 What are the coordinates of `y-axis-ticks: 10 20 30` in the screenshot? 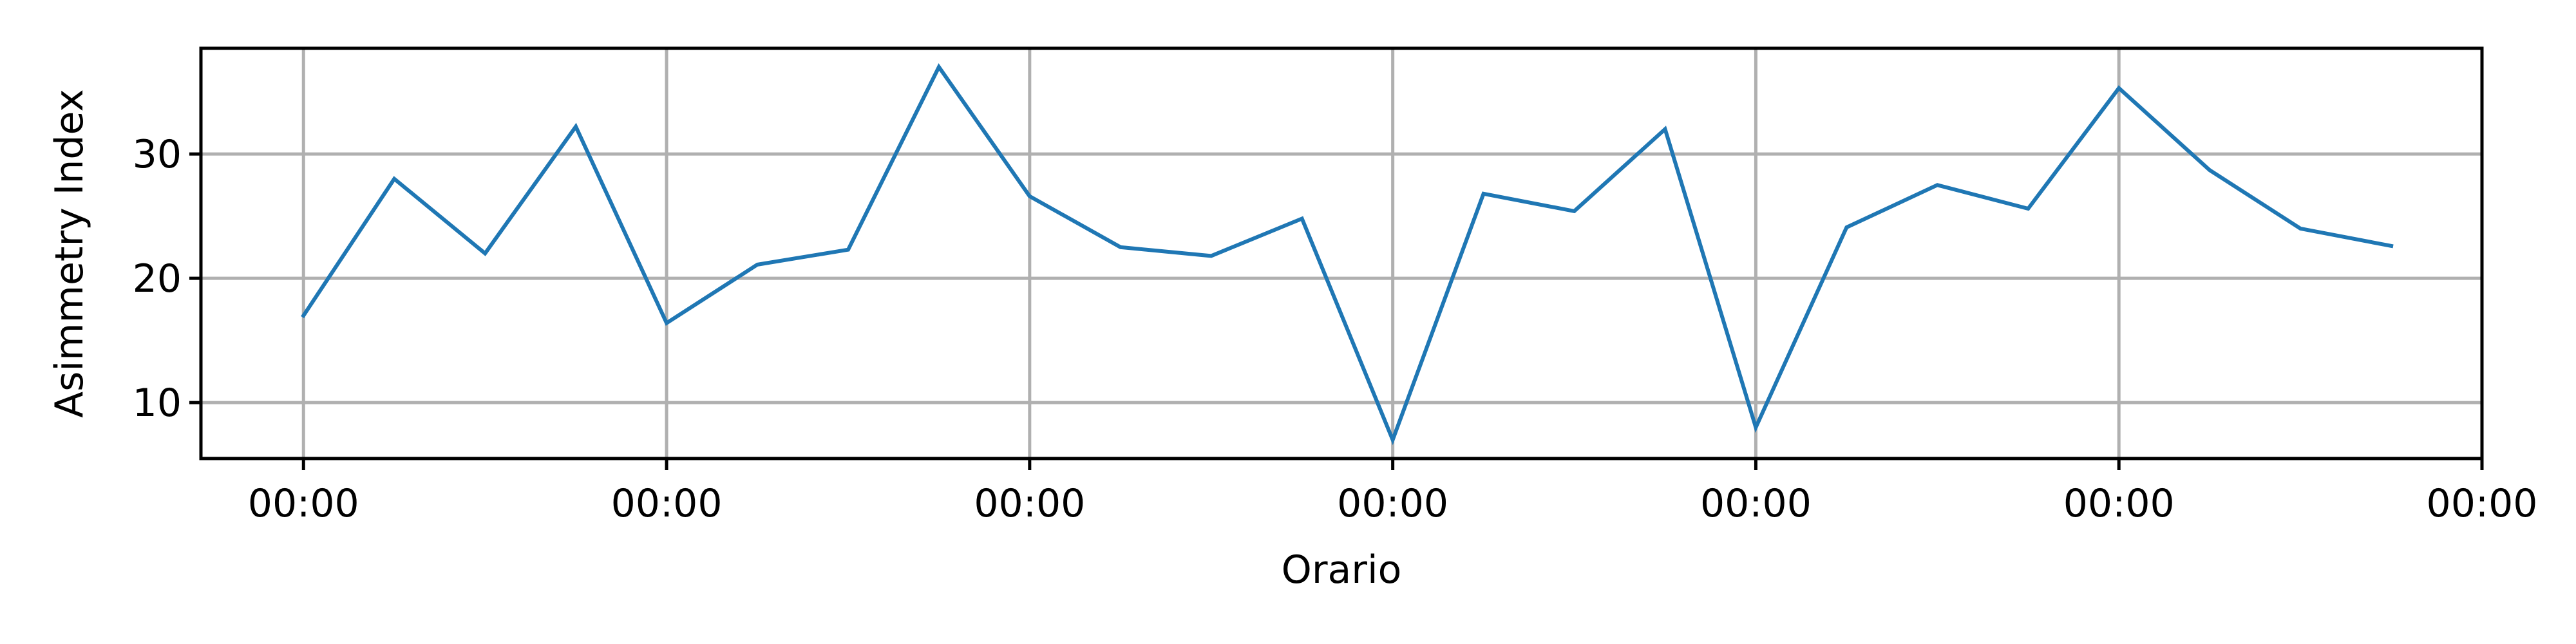 It's located at (167, 279).